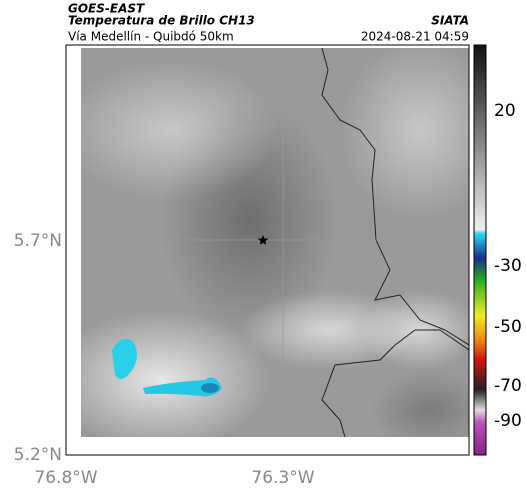  What do you see at coordinates (508, 386) in the screenshot?
I see `colorbar-label: -70` at bounding box center [508, 386].